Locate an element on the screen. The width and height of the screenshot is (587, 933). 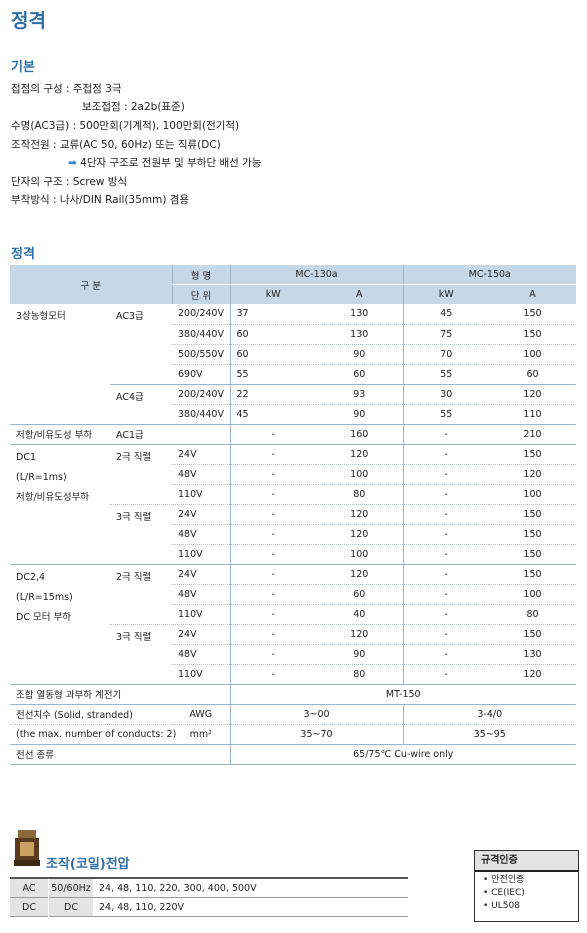
dc1-2pole: 2극 직렬 is located at coordinates (141, 474).